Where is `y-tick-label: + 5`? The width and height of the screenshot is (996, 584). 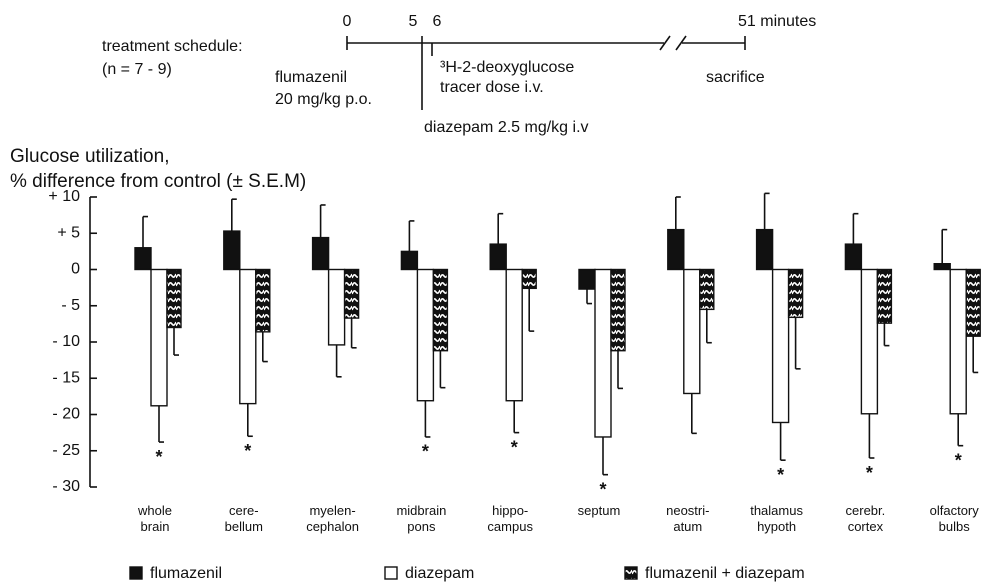 y-tick-label: + 5 is located at coordinates (68, 232).